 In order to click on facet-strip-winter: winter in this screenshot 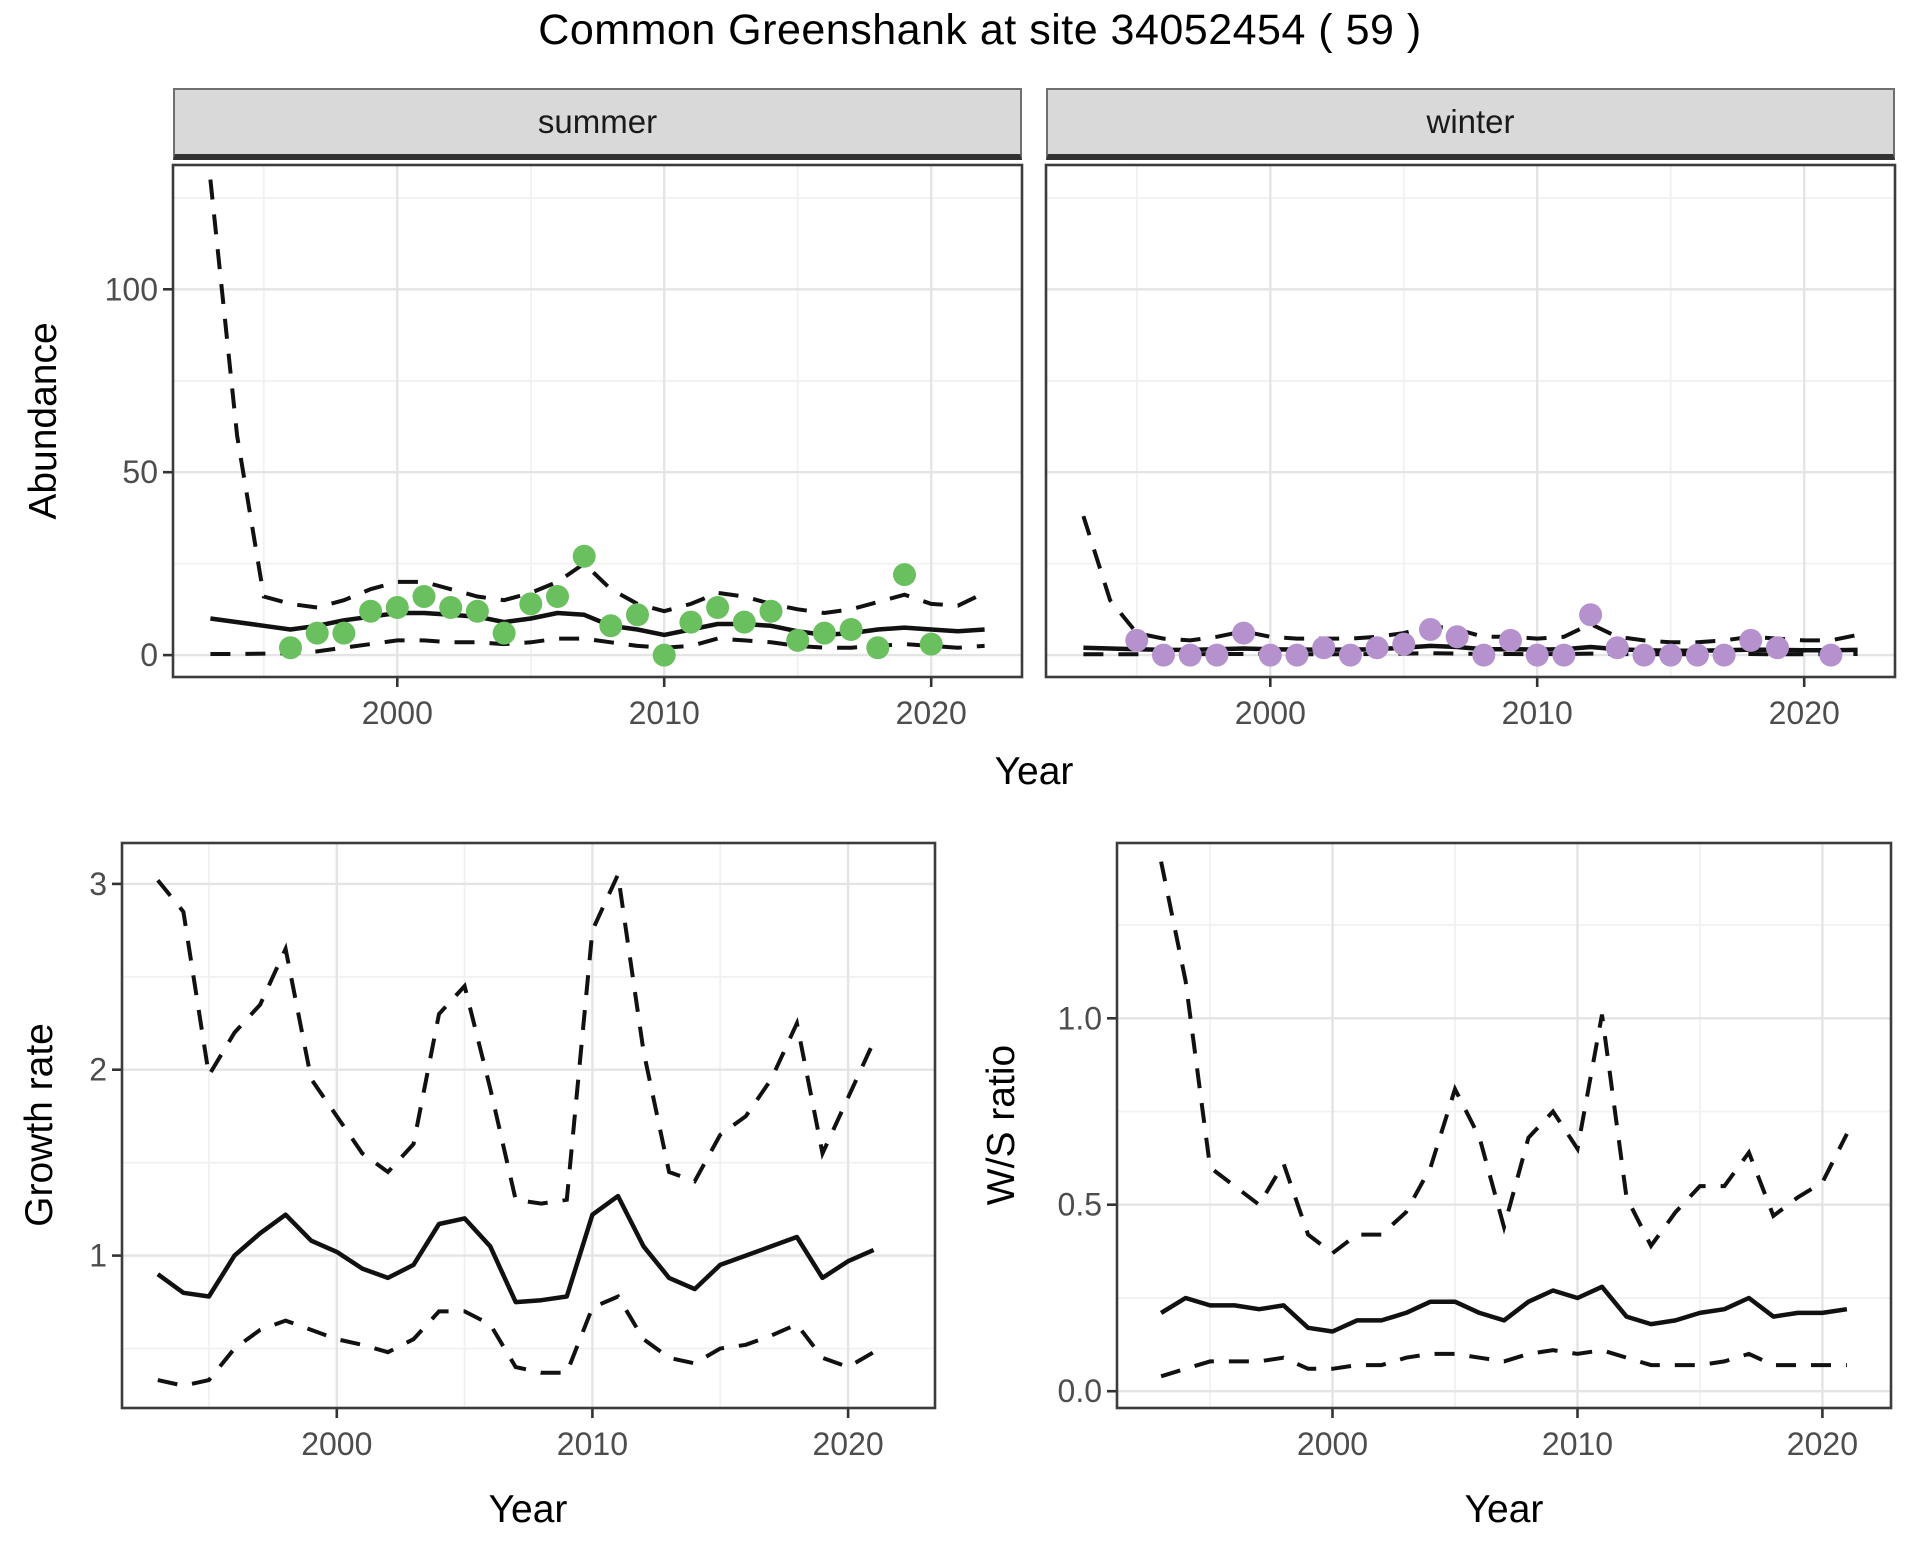, I will do `click(1470, 124)`.